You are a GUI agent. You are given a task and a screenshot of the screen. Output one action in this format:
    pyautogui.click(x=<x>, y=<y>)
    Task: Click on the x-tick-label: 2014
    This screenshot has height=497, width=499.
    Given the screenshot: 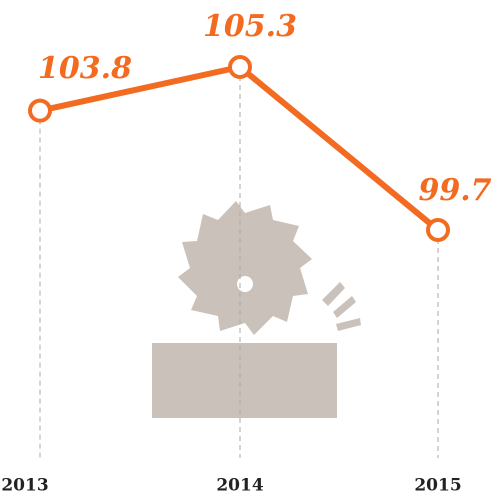 What is the action you would take?
    pyautogui.click(x=239, y=486)
    